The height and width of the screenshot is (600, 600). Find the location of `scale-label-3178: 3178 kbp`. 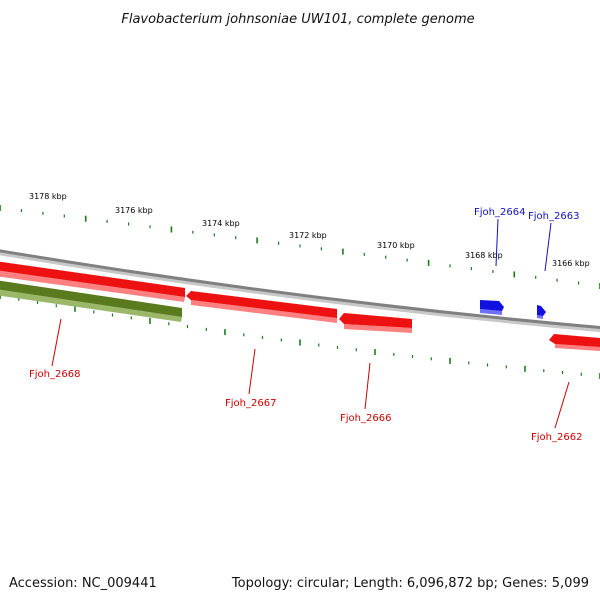

scale-label-3178: 3178 kbp is located at coordinates (48, 196).